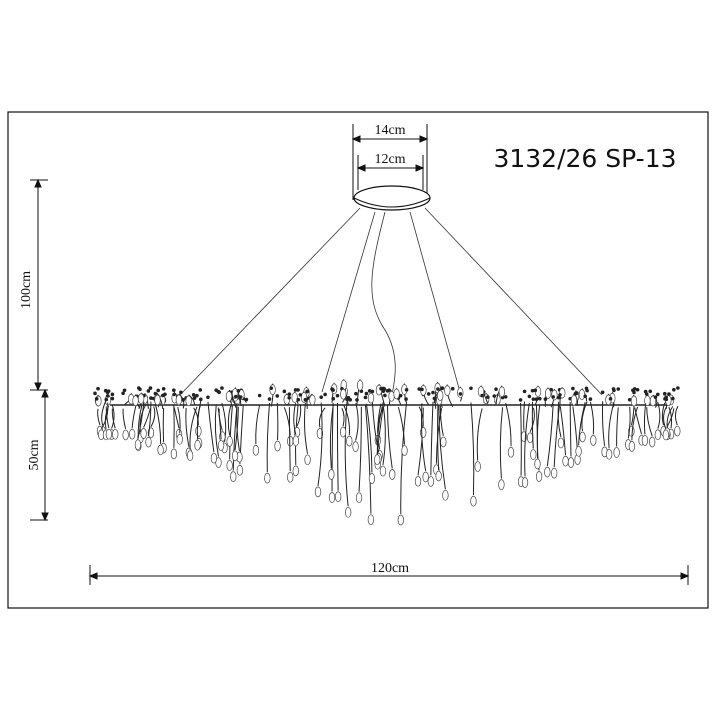 The height and width of the screenshot is (715, 715). I want to click on dim-label: 100cm, so click(26, 290).